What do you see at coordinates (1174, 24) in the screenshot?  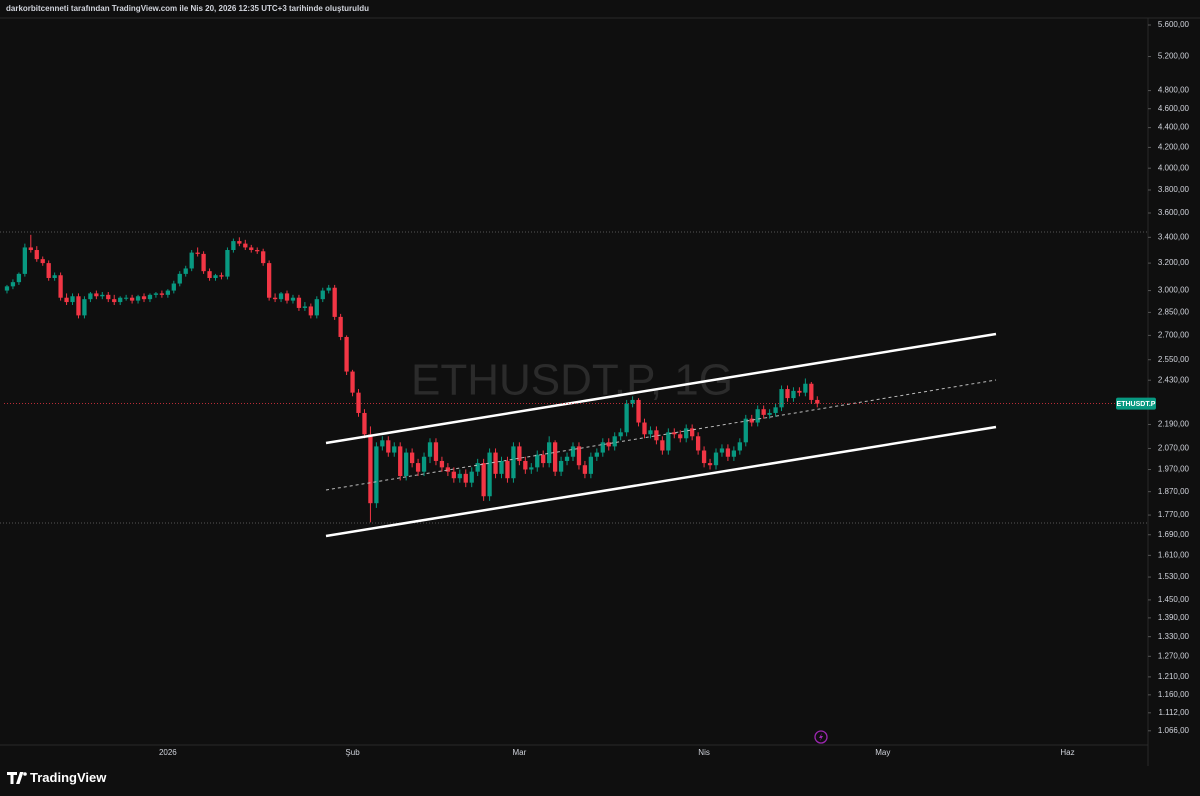 I see `y-tick-label: 5.600,00` at bounding box center [1174, 24].